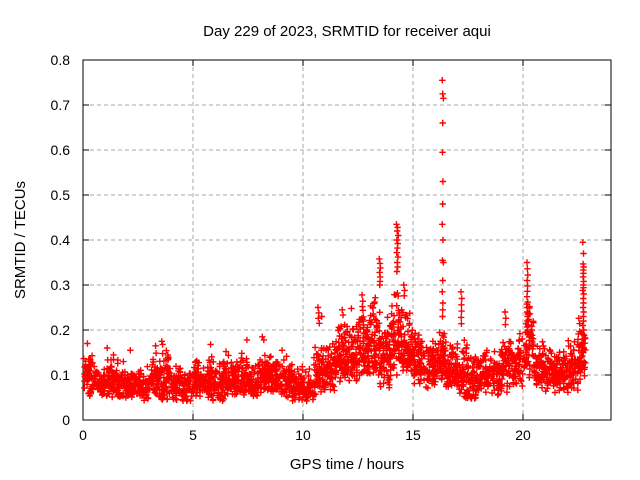 The image size is (640, 480). What do you see at coordinates (61, 240) in the screenshot?
I see `y-tick-label: 0.4` at bounding box center [61, 240].